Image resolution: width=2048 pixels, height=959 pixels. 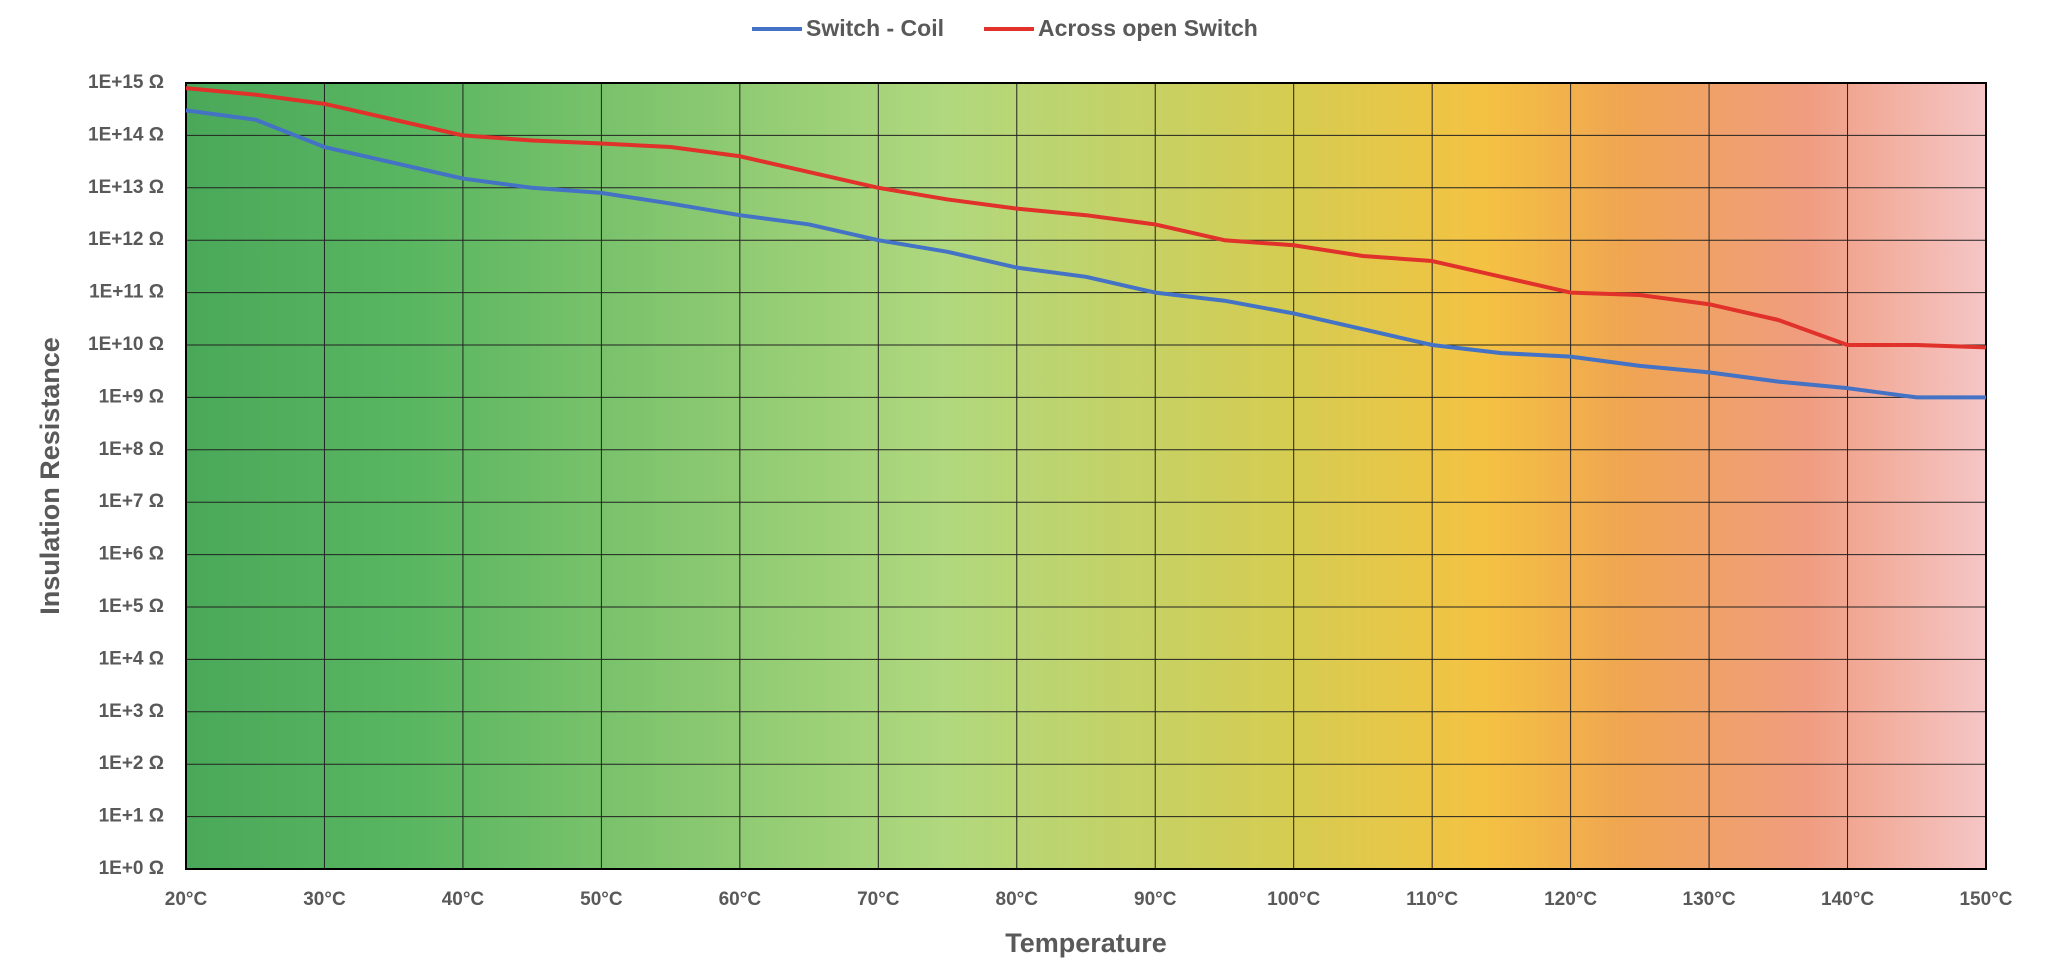 What do you see at coordinates (601, 899) in the screenshot?
I see `x-tick-label: 50°C` at bounding box center [601, 899].